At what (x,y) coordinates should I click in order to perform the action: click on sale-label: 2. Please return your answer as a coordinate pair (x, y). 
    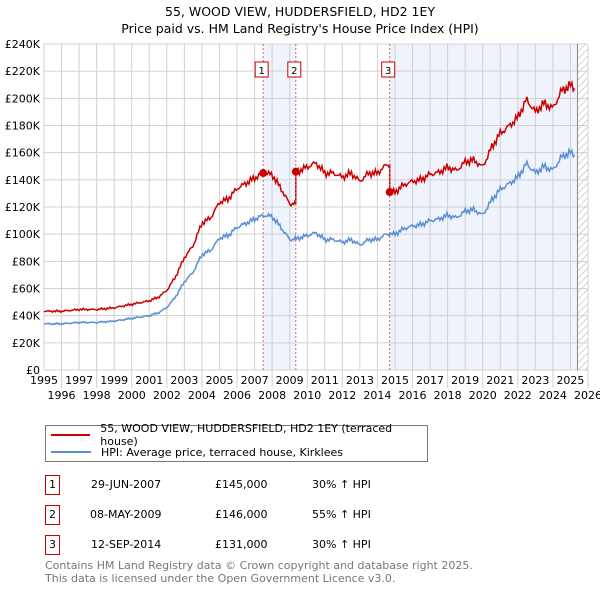
    Looking at the image, I should click on (294, 71).